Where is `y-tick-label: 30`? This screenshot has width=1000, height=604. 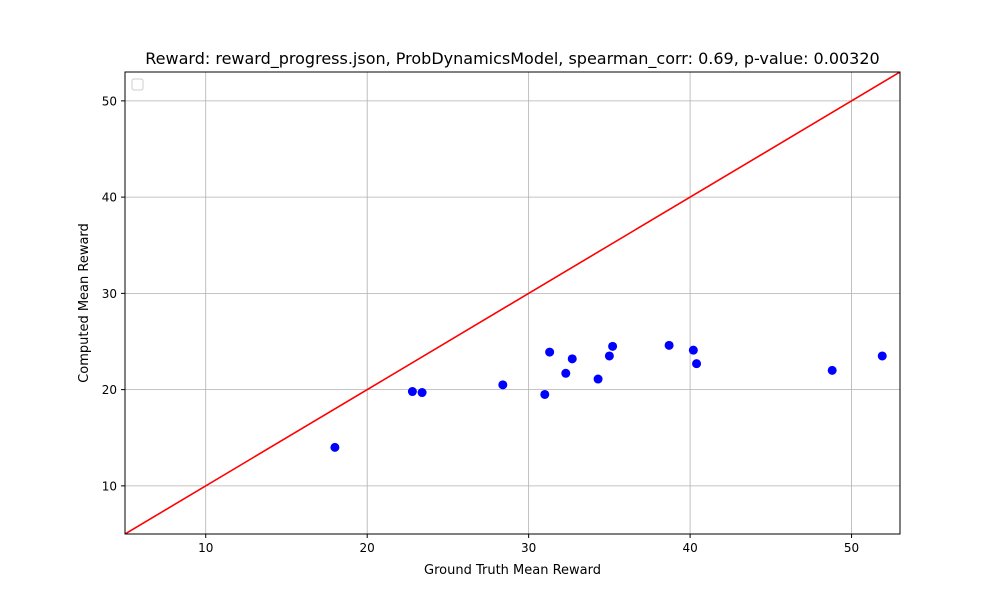 y-tick-label: 30 is located at coordinates (109, 294).